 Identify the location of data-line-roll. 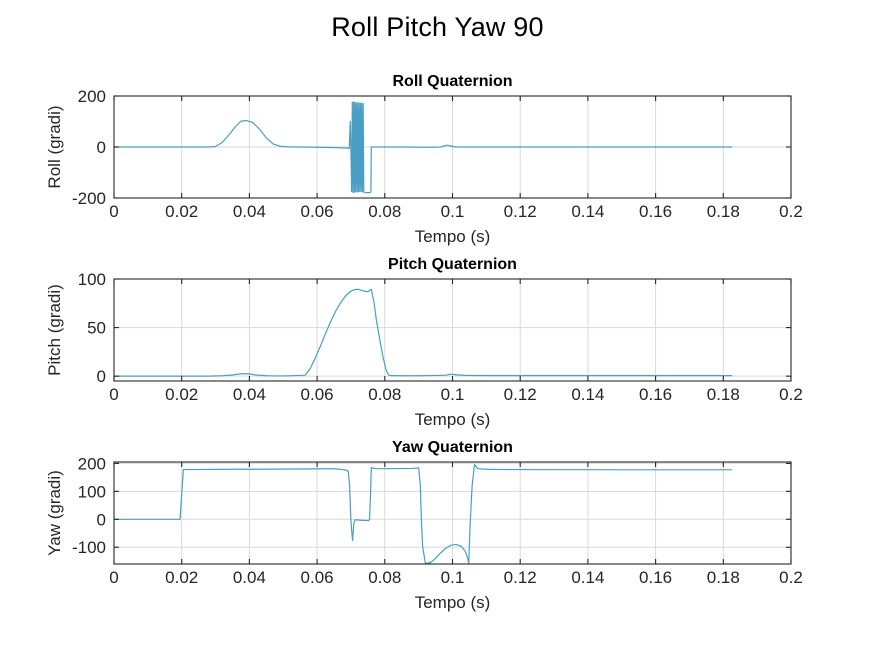
(423, 147).